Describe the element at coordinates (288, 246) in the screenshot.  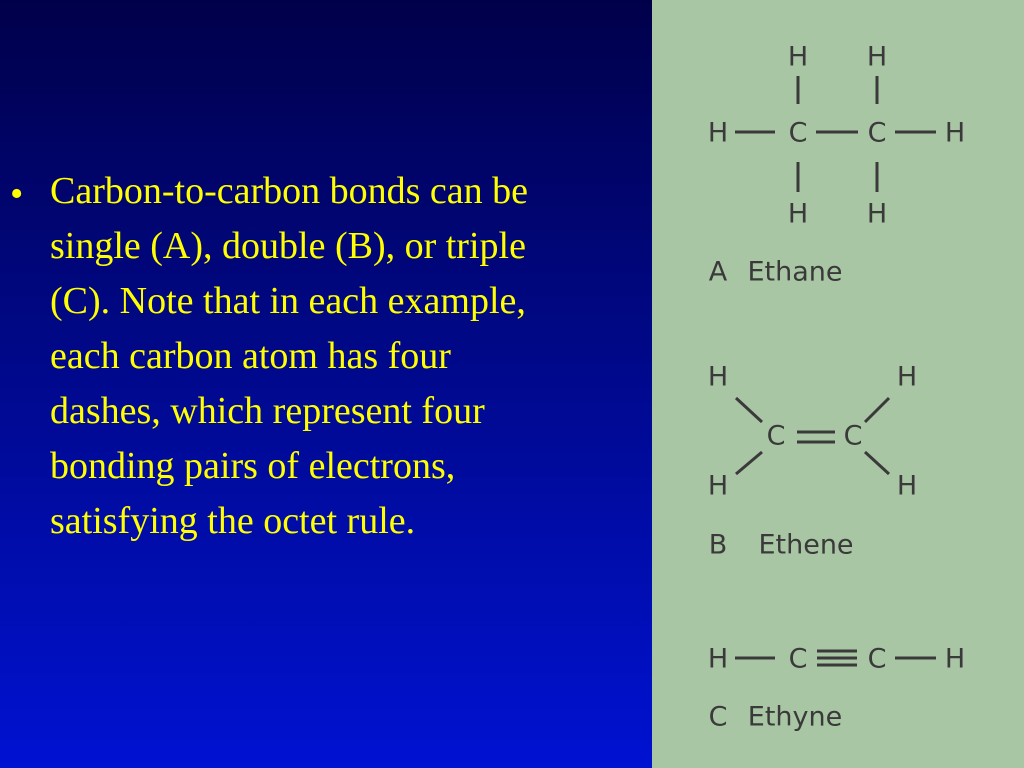
I see `bullet-line: single (A), double (B), or triple` at that location.